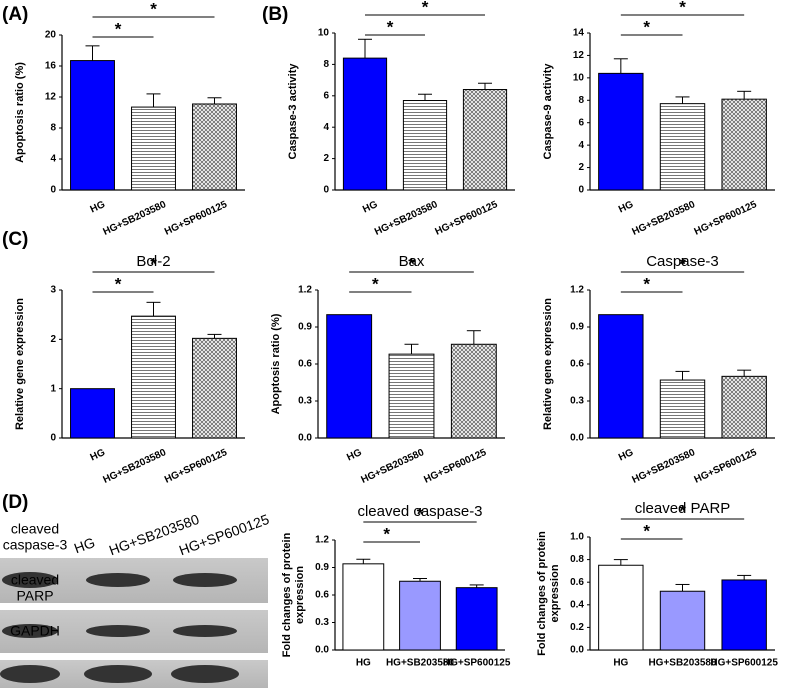 Image resolution: width=800 pixels, height=688 pixels. What do you see at coordinates (577, 627) in the screenshot?
I see `y-tick-label: 0.2` at bounding box center [577, 627].